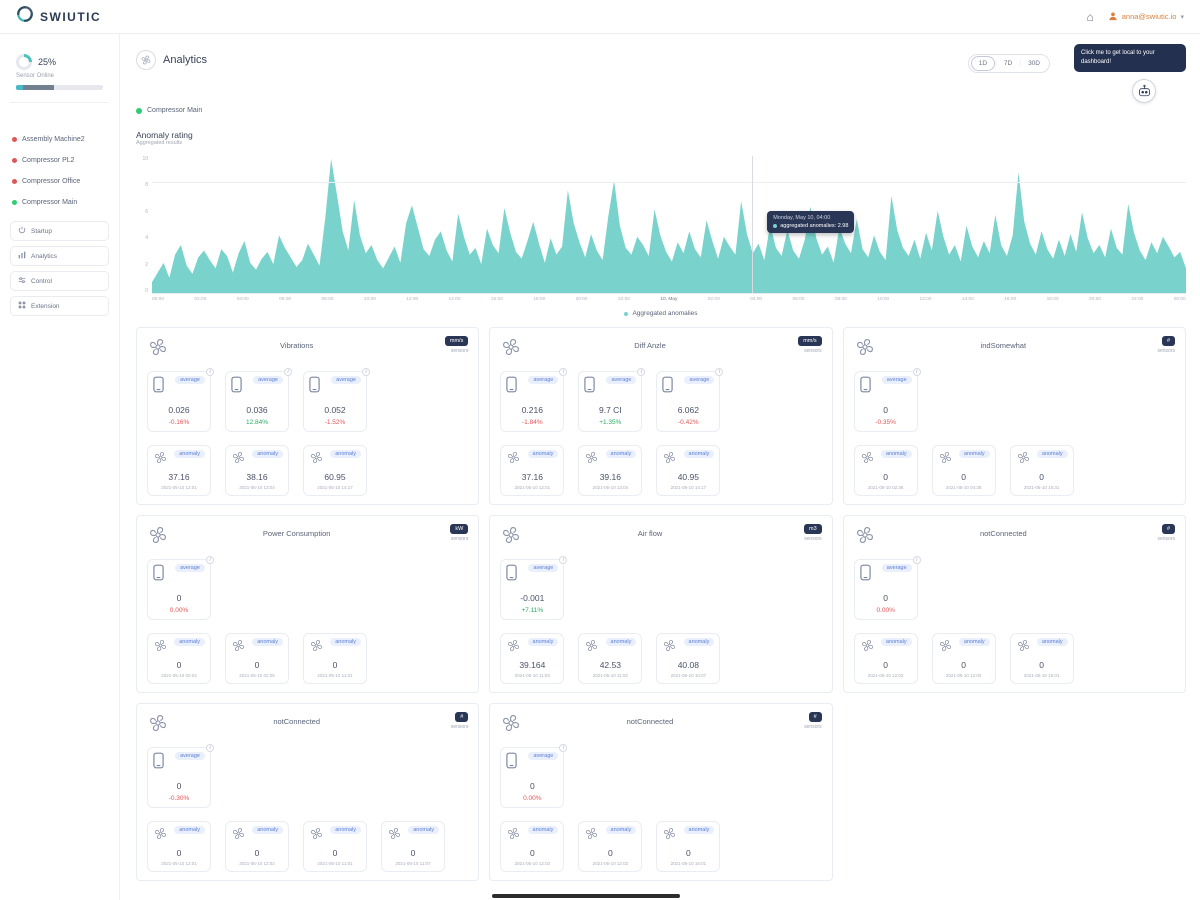 This screenshot has width=1200, height=900. I want to click on x-tick: 18:00, so click(1052, 299).